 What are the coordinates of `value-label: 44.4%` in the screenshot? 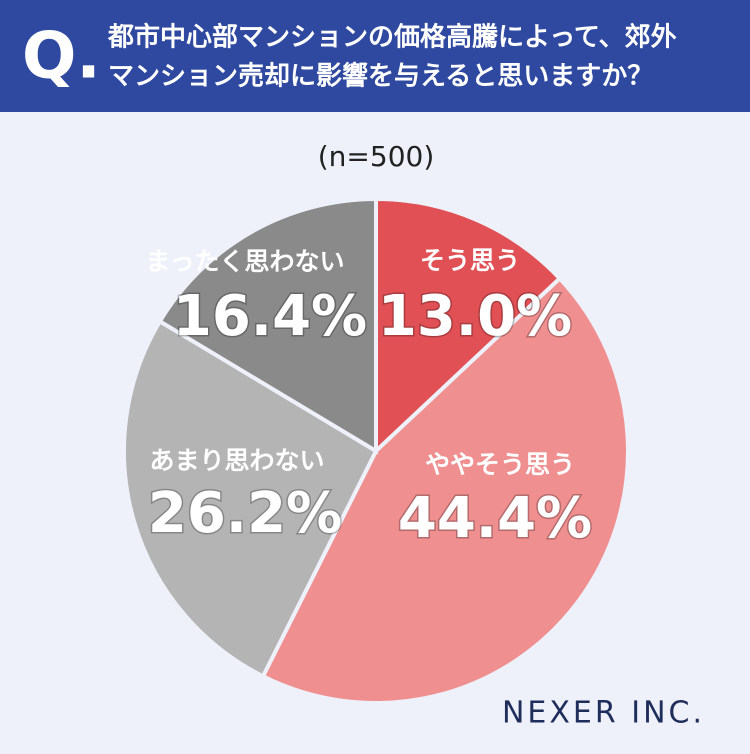 It's located at (495, 518).